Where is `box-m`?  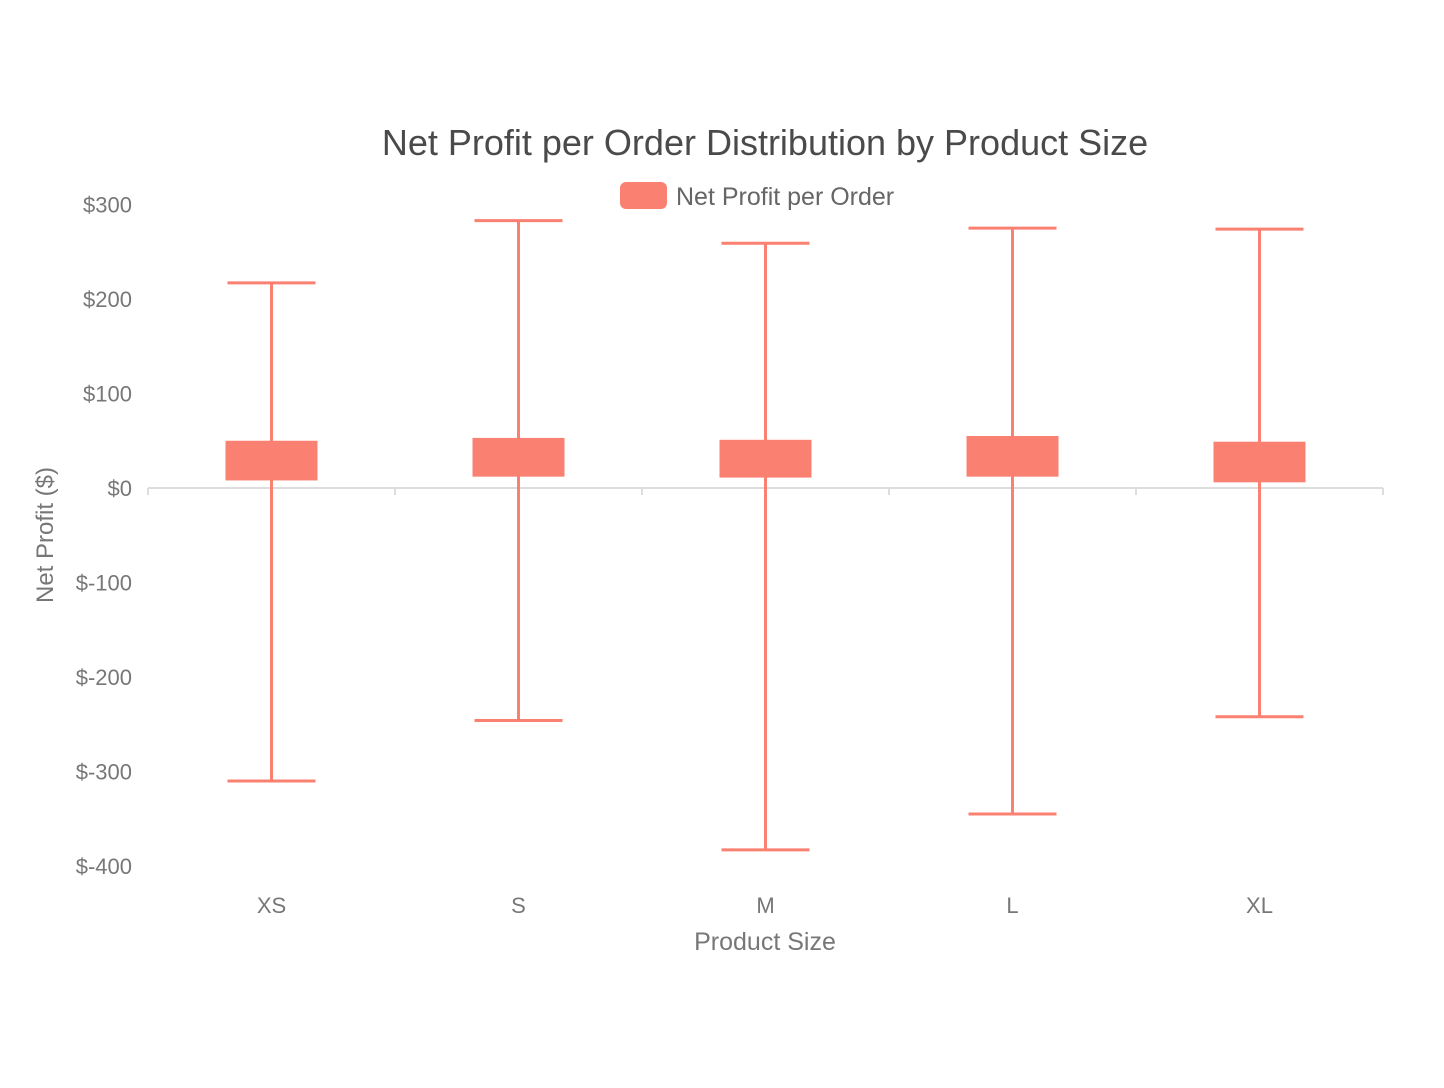
box-m is located at coordinates (765, 546).